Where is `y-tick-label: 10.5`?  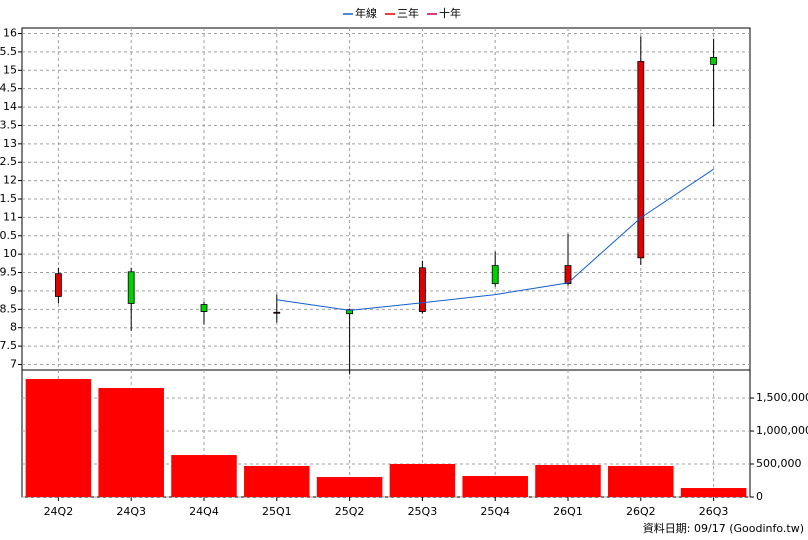 y-tick-label: 10.5 is located at coordinates (8, 235).